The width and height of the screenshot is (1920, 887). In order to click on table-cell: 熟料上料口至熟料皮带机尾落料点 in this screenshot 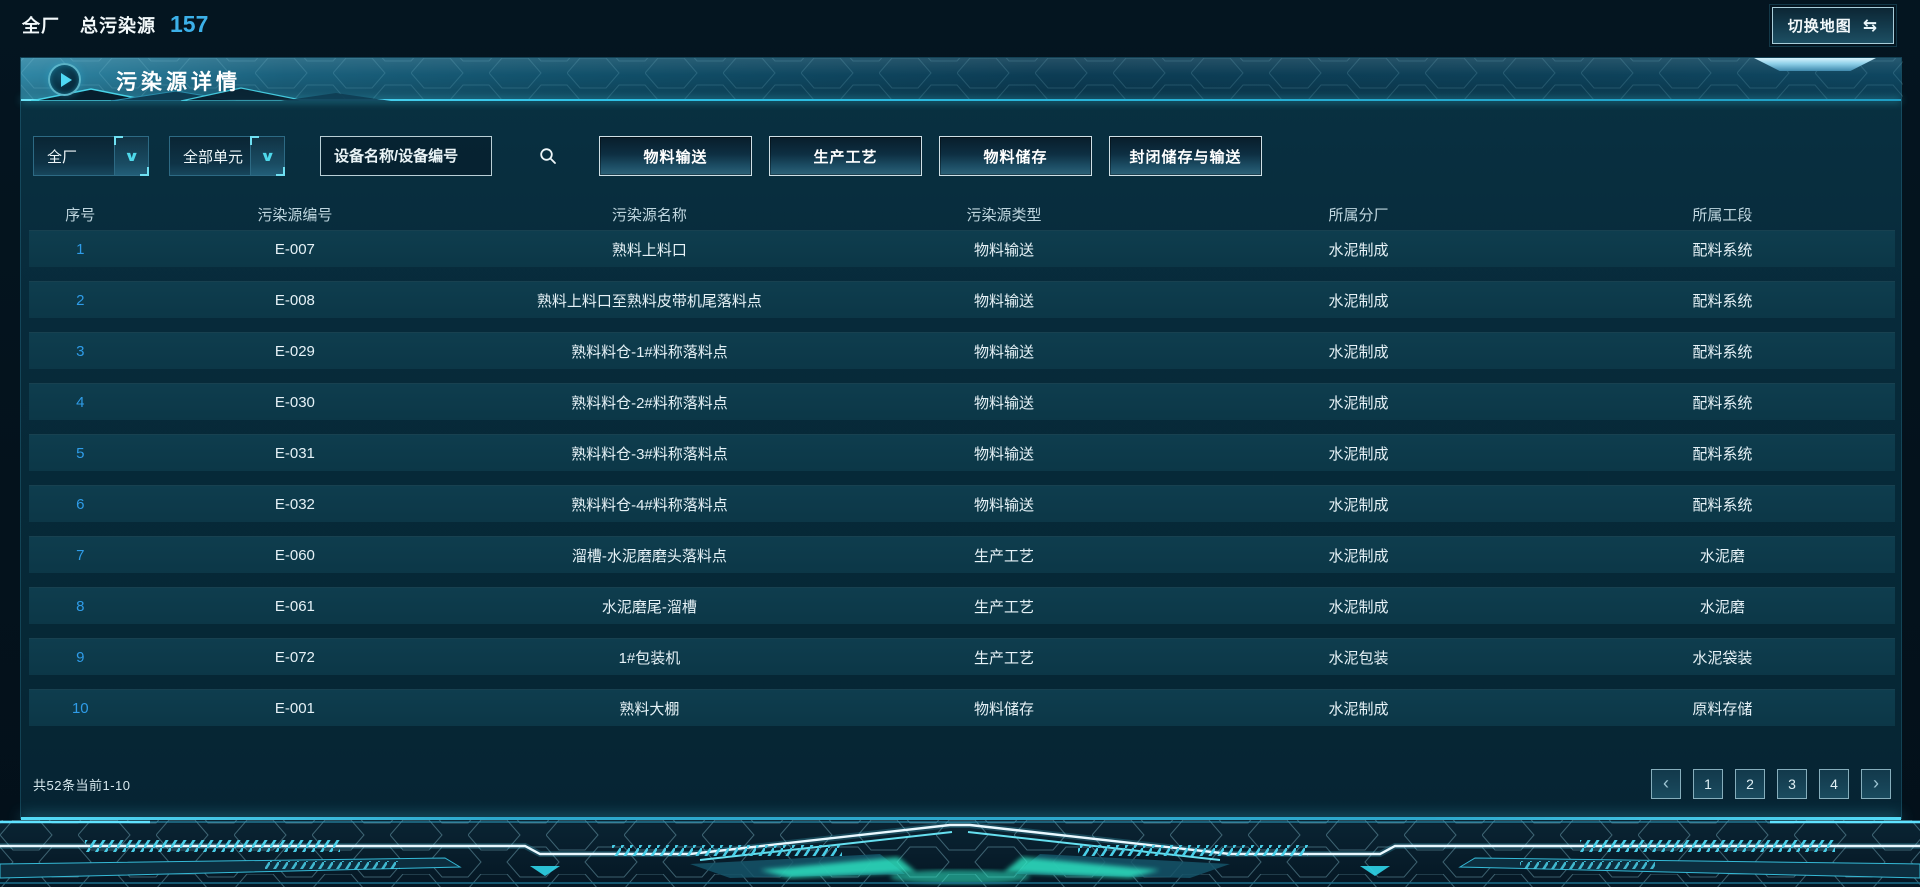, I will do `click(649, 301)`.